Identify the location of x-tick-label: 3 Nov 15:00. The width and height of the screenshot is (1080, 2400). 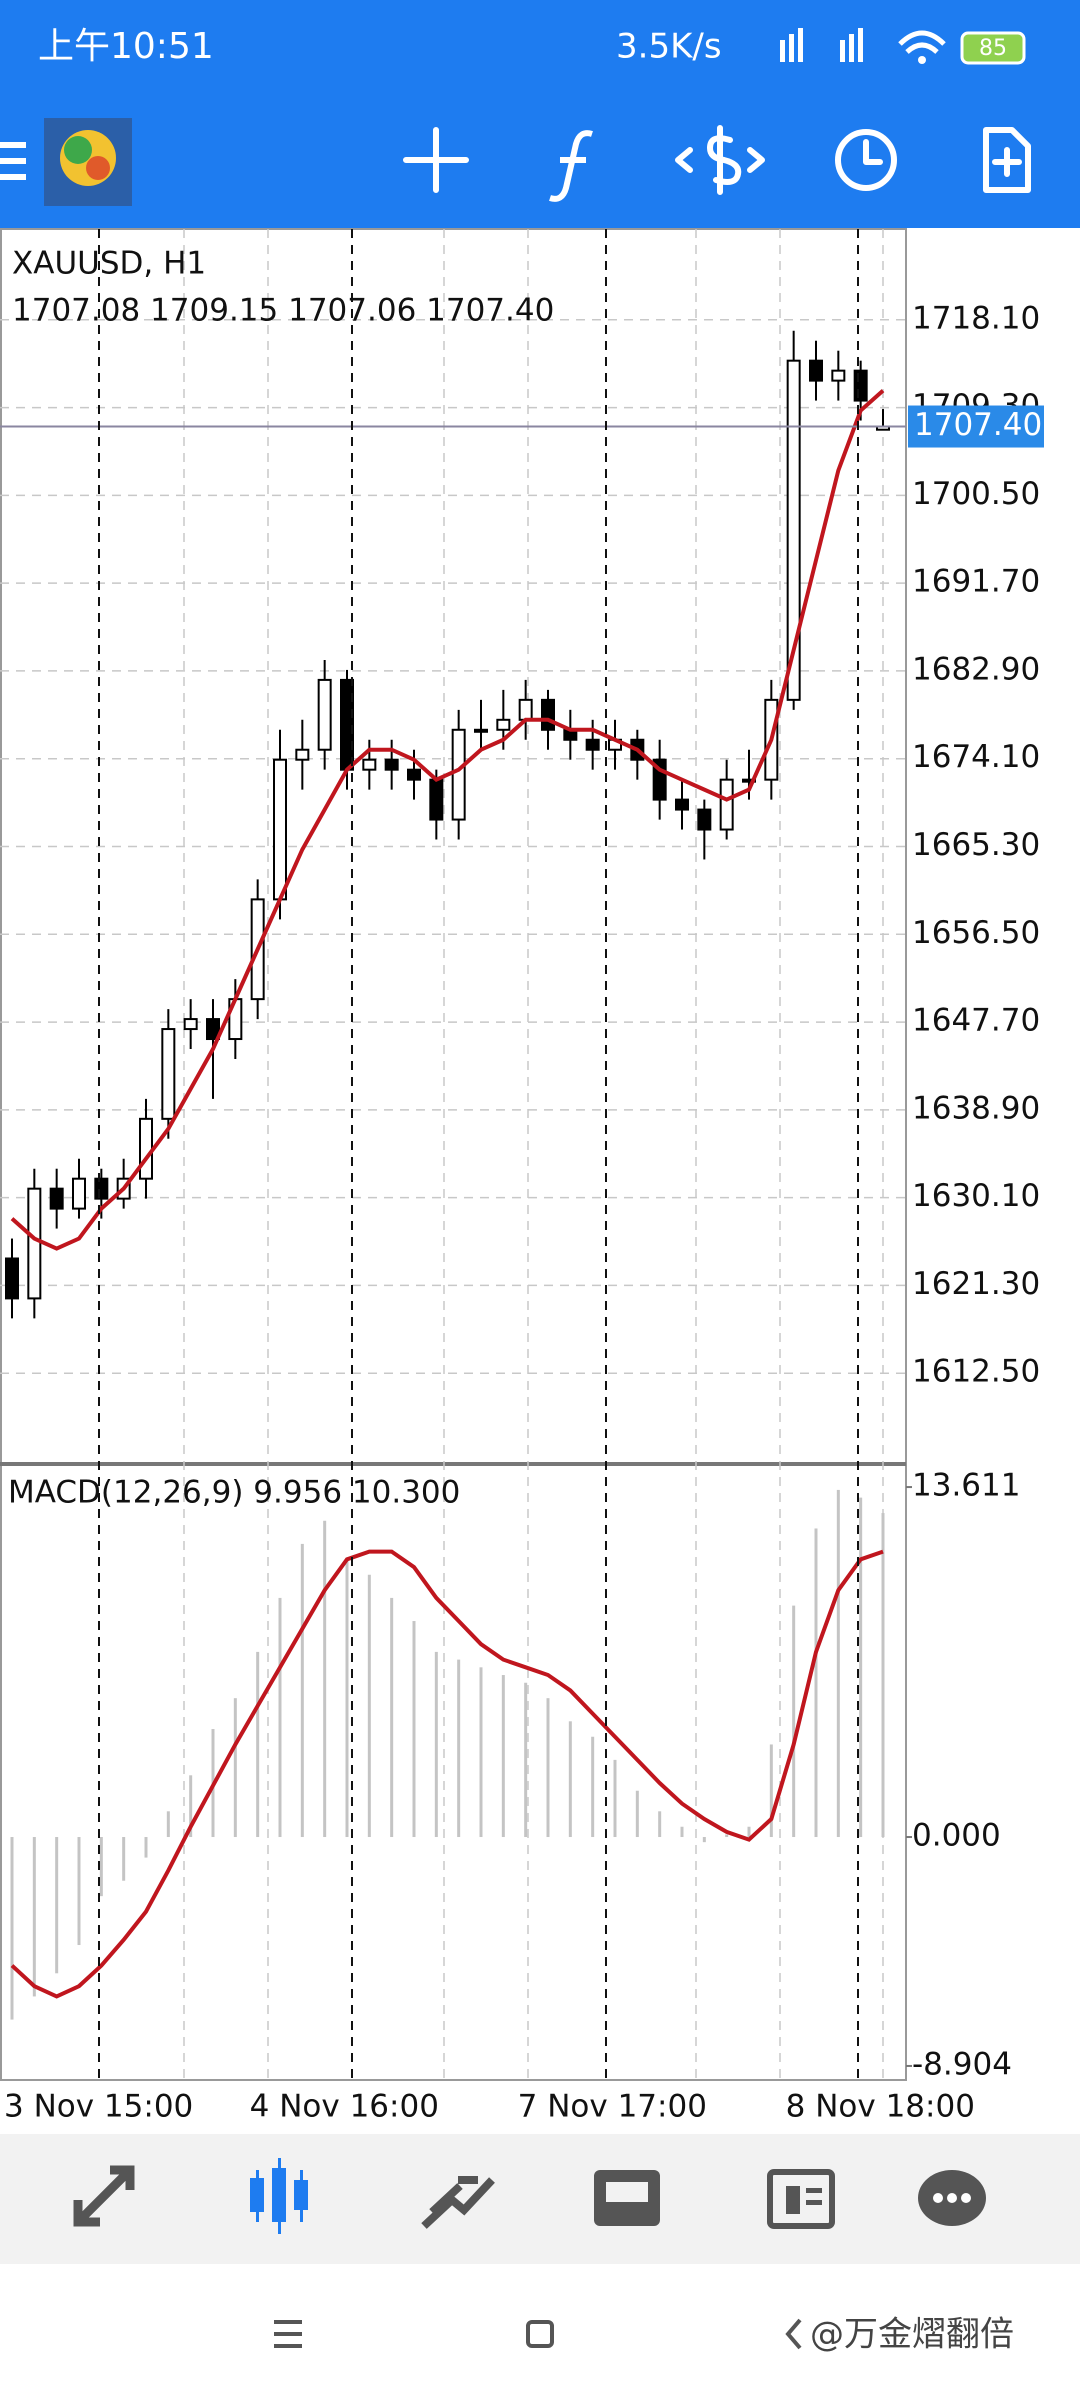
(98, 2107).